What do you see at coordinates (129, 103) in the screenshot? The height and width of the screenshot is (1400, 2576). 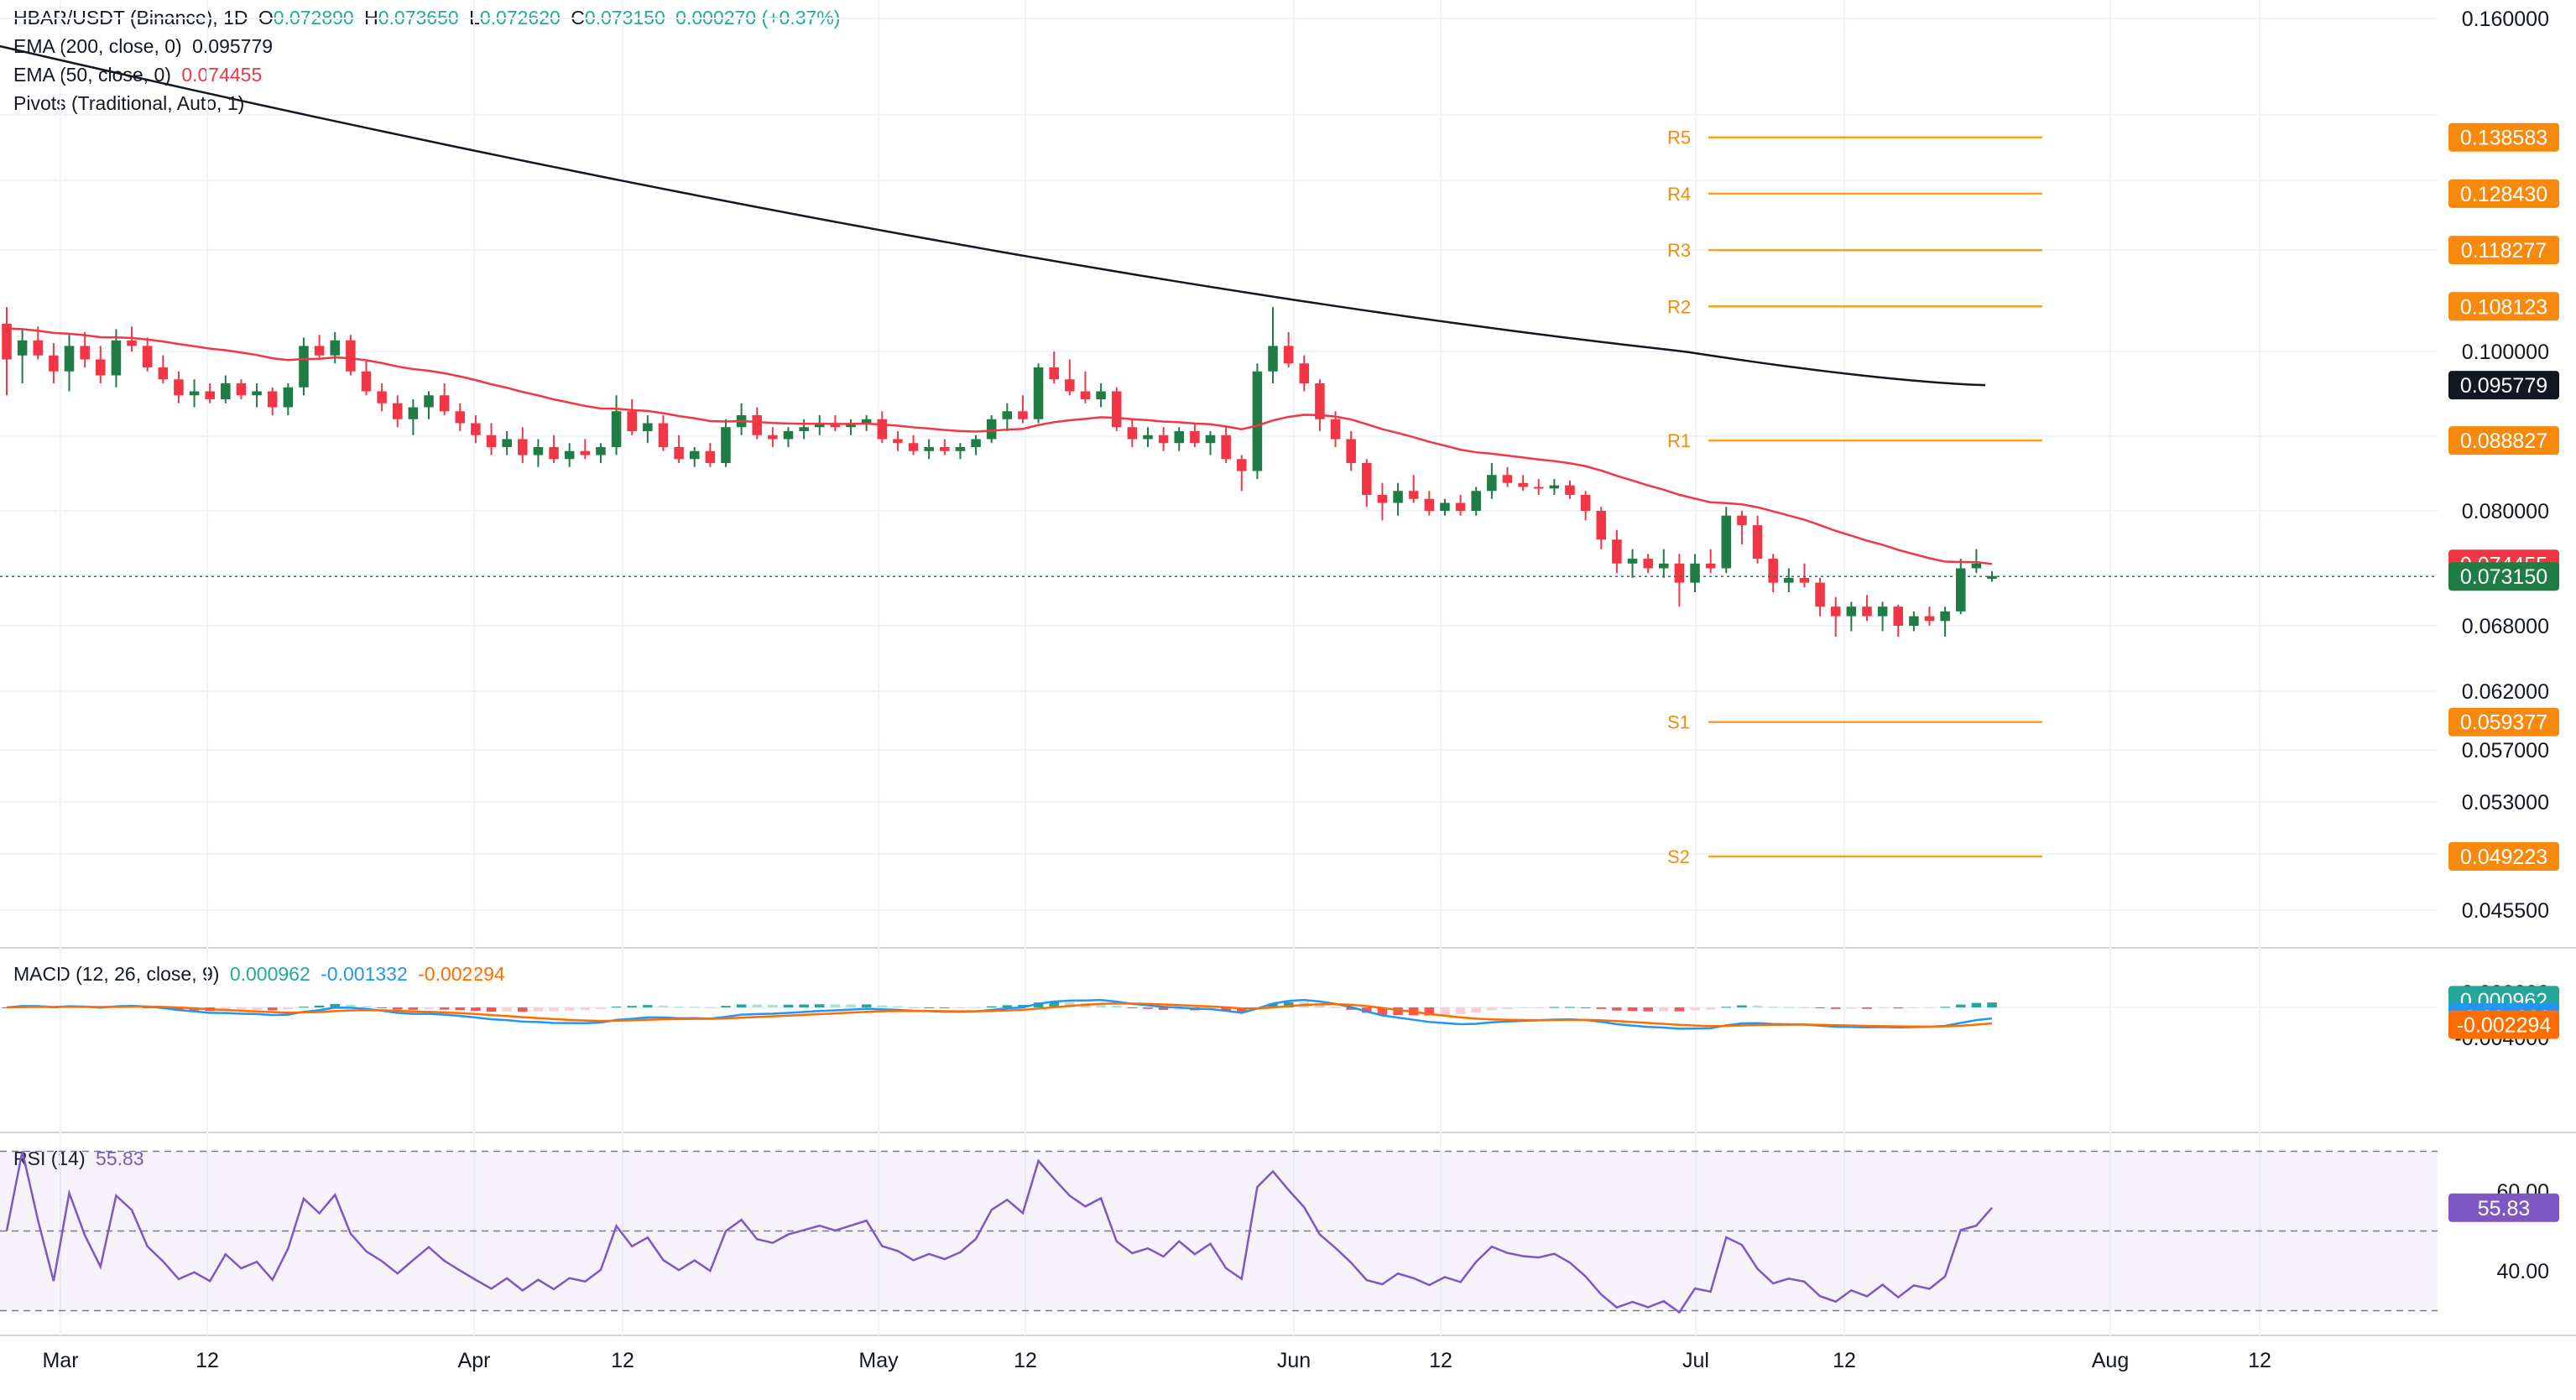 I see `pivots-label: Pivots (Traditional, Auto, 1)` at bounding box center [129, 103].